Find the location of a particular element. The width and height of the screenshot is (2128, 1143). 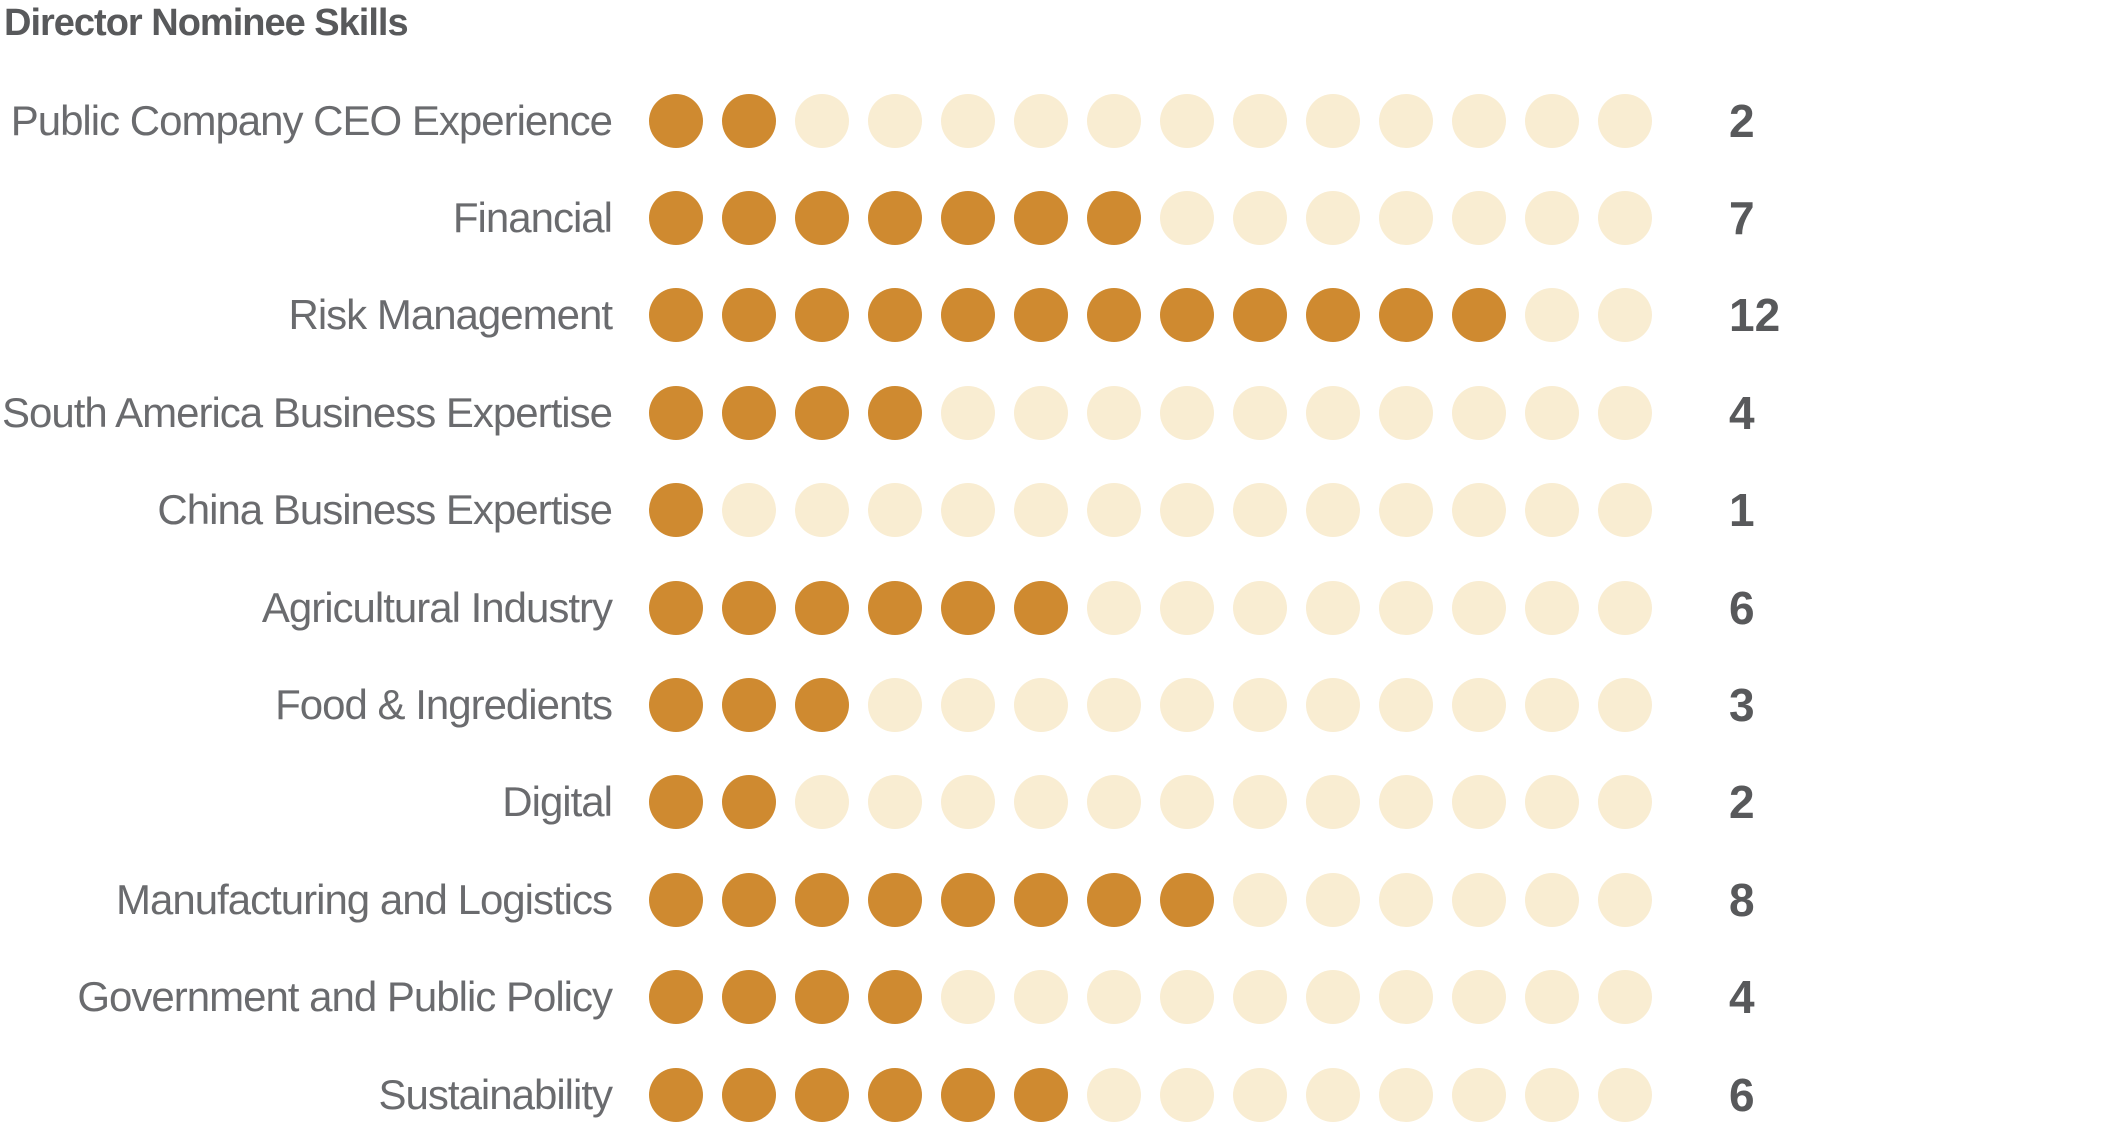

skill-row: Food & Ingredients 3 is located at coordinates (1064, 704).